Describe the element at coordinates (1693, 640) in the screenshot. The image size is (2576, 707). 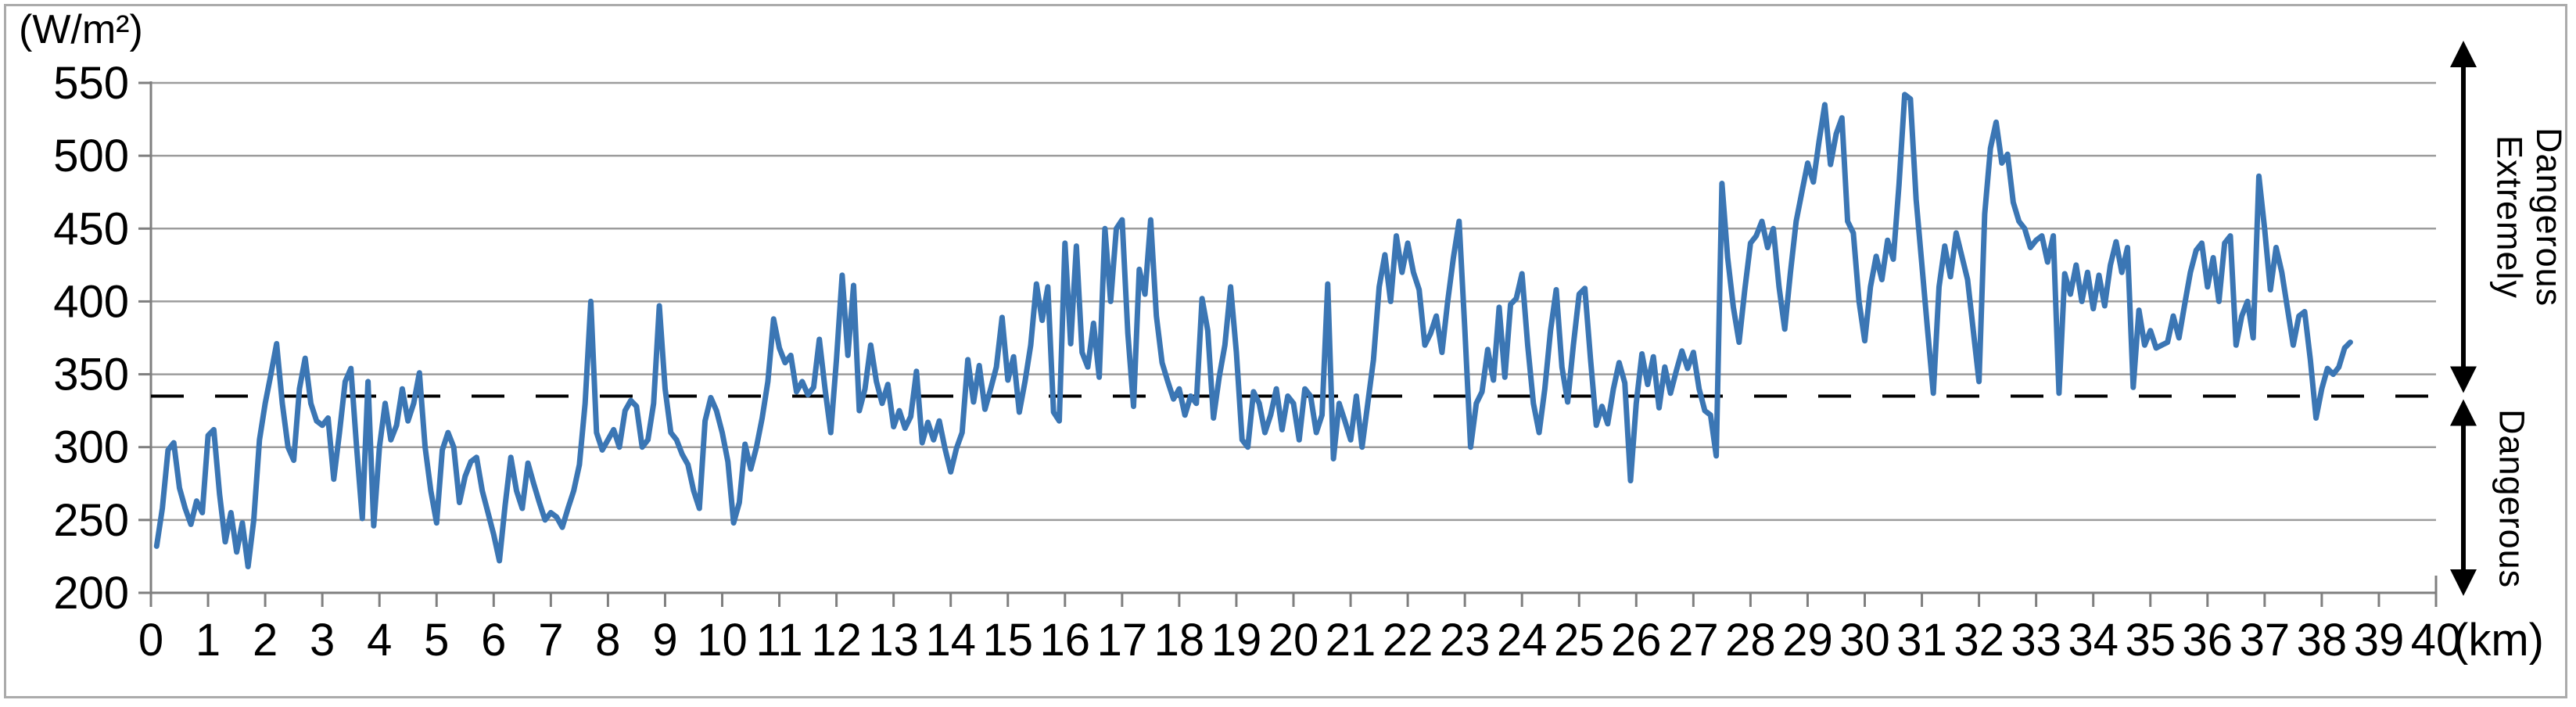
I see `x-tick-label-27: 27` at that location.